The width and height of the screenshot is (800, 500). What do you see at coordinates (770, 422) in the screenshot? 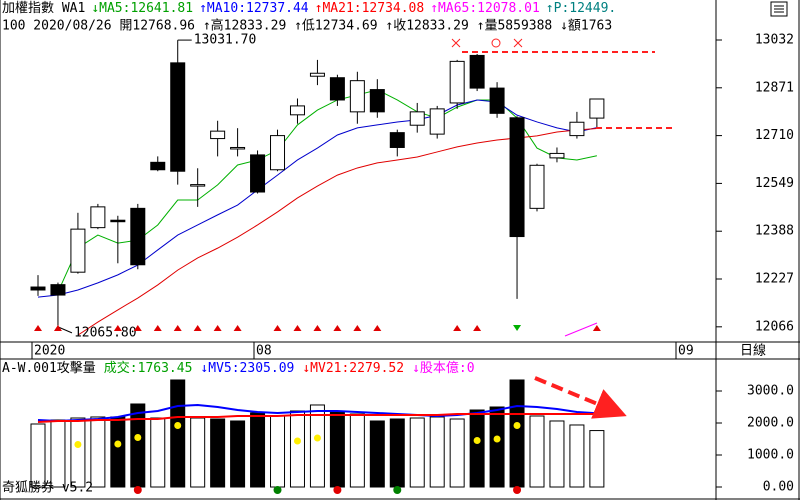
I see `y-tick-label: 2000.0` at bounding box center [770, 422].